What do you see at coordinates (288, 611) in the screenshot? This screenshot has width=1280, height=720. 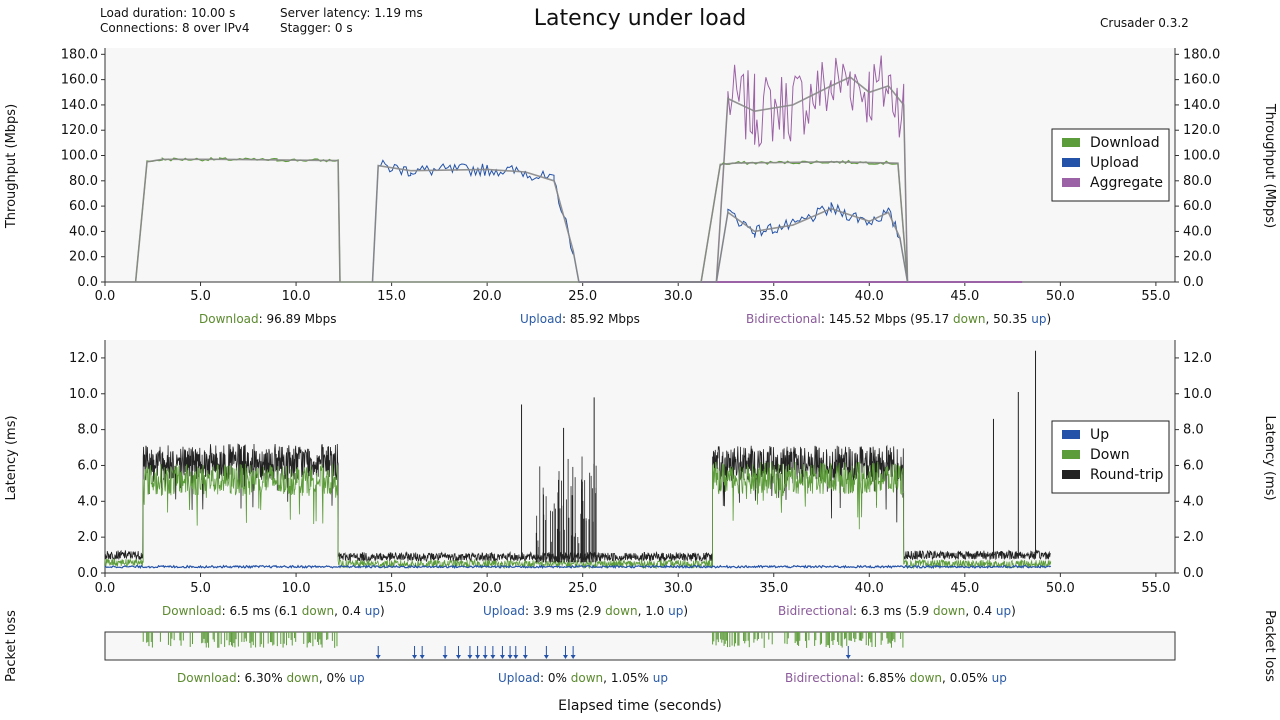 I see `summary-value: 6.1` at bounding box center [288, 611].